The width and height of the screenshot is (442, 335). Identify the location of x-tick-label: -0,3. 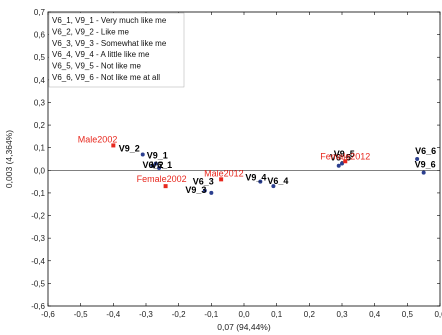
(146, 314).